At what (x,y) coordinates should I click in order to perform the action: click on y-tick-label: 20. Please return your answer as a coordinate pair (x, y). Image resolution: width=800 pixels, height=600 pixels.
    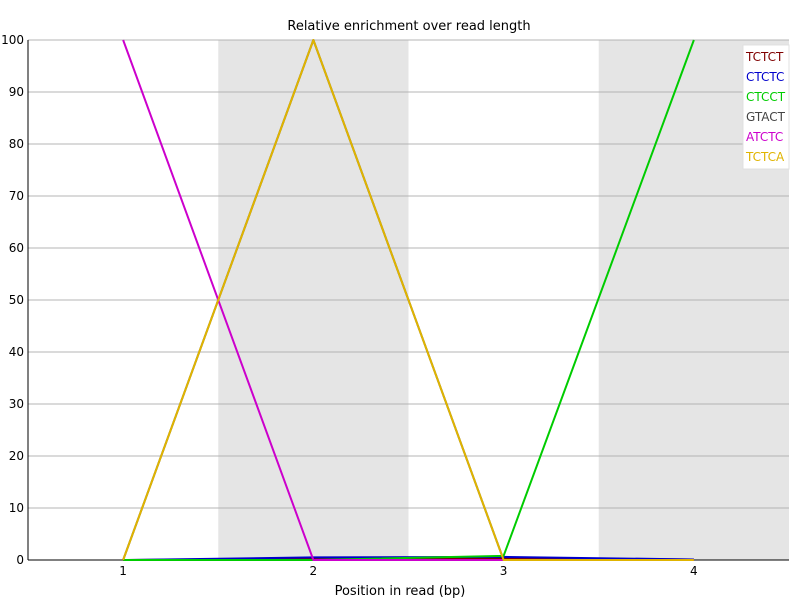
    Looking at the image, I should click on (16, 456).